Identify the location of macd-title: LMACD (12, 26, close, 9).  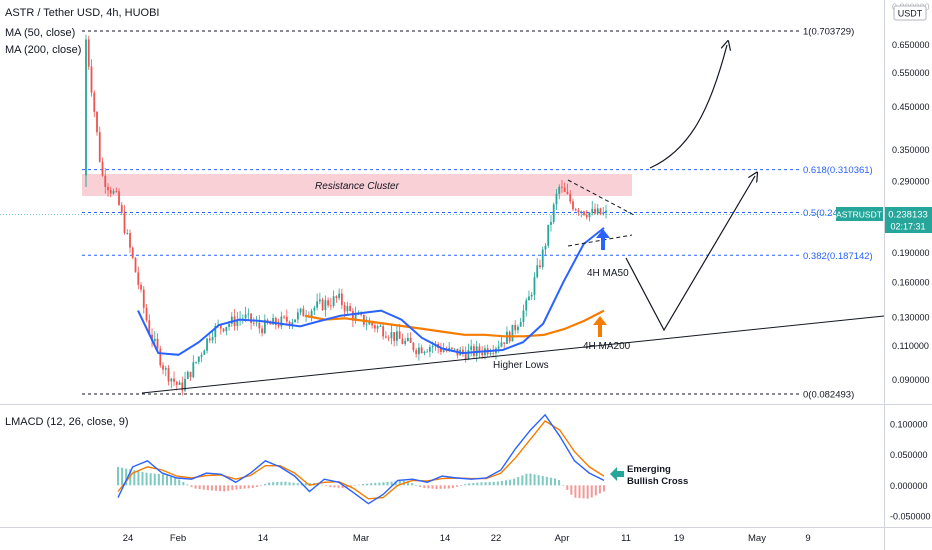
(67, 422).